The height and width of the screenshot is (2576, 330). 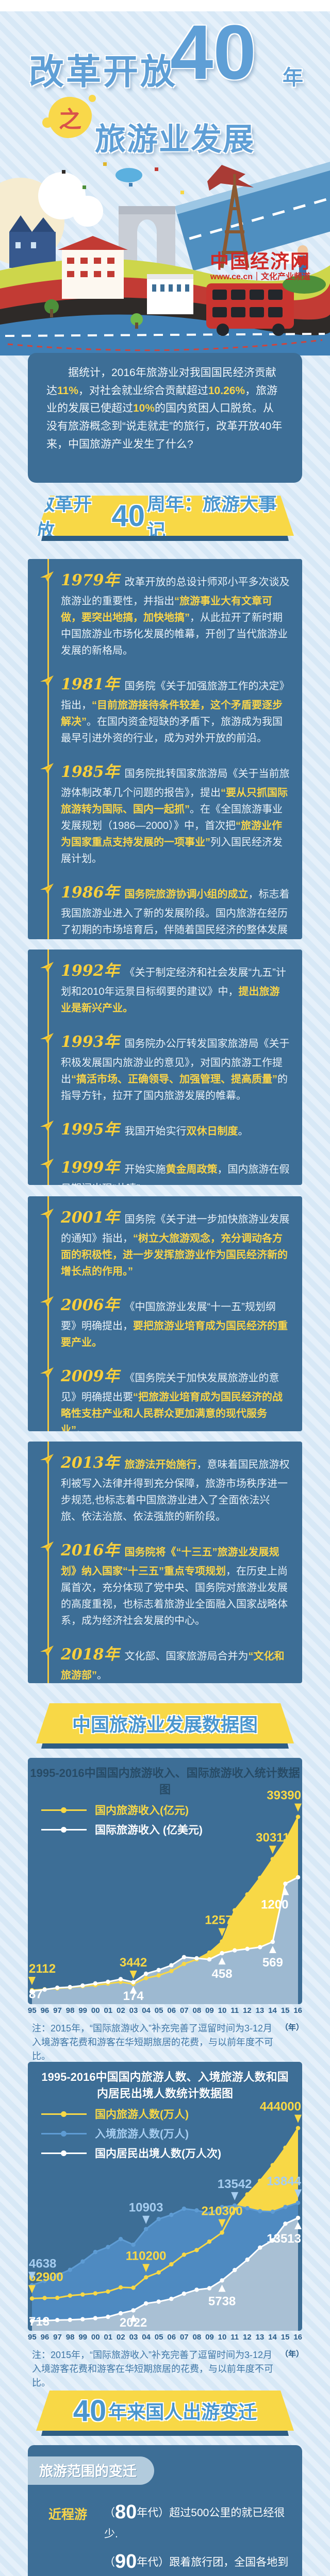 What do you see at coordinates (171, 1830) in the screenshot?
I see `legend-item: 国际旅游收入 (亿美元)` at bounding box center [171, 1830].